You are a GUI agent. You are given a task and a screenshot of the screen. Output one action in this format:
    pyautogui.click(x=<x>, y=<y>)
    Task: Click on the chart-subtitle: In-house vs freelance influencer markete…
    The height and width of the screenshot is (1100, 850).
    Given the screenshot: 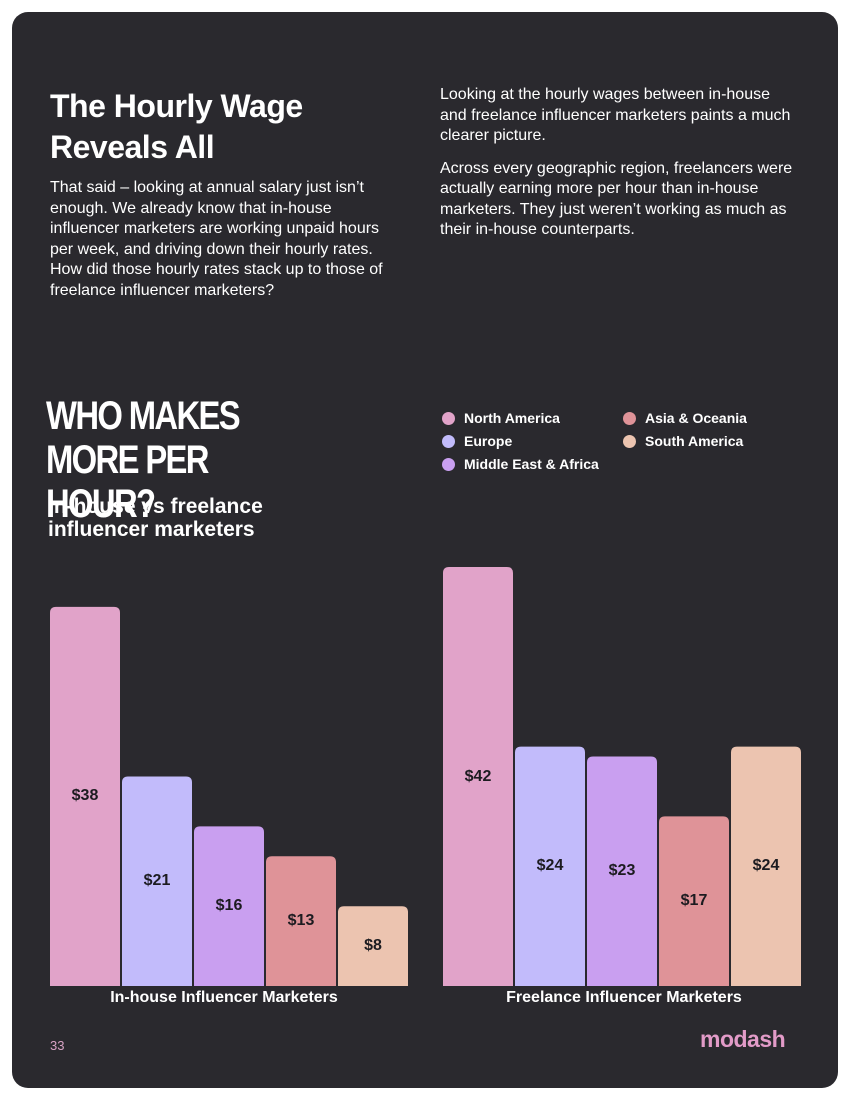 What is the action you would take?
    pyautogui.click(x=155, y=518)
    